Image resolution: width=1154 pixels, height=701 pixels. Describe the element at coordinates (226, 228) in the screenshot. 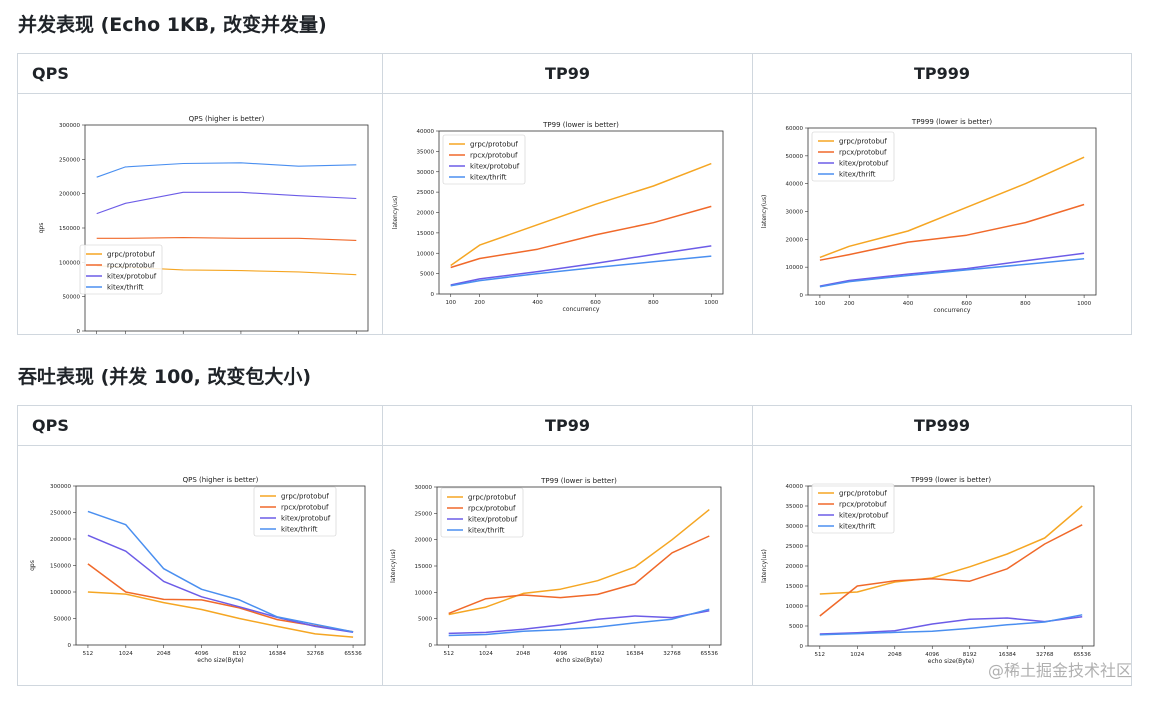

I see `plot-frame` at that location.